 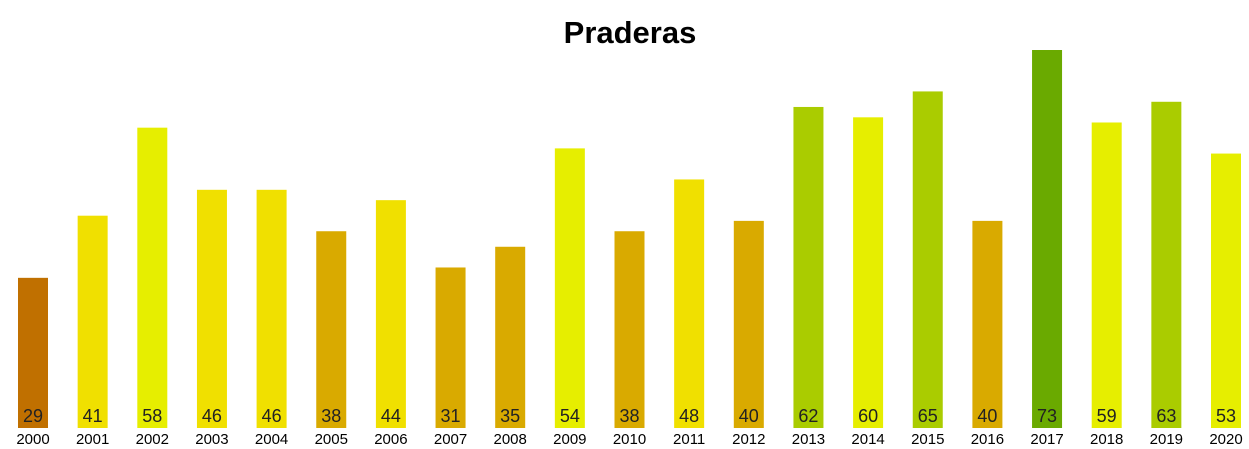 I want to click on value-label: 29, so click(x=33, y=416).